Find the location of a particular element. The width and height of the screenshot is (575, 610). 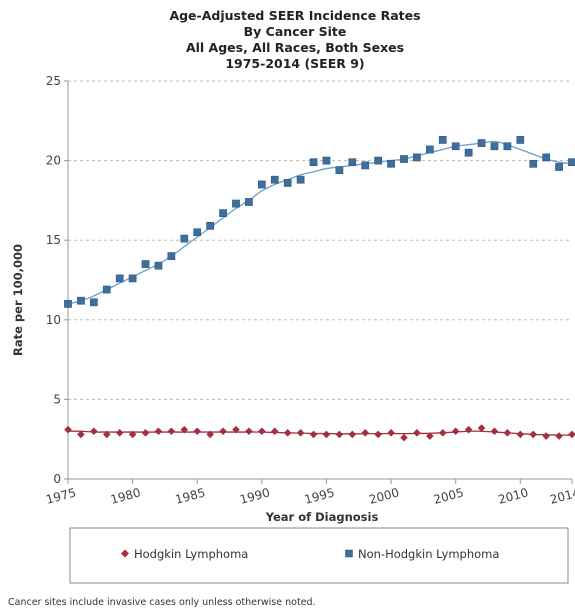

point-hodgkin-2010 is located at coordinates (520, 434).